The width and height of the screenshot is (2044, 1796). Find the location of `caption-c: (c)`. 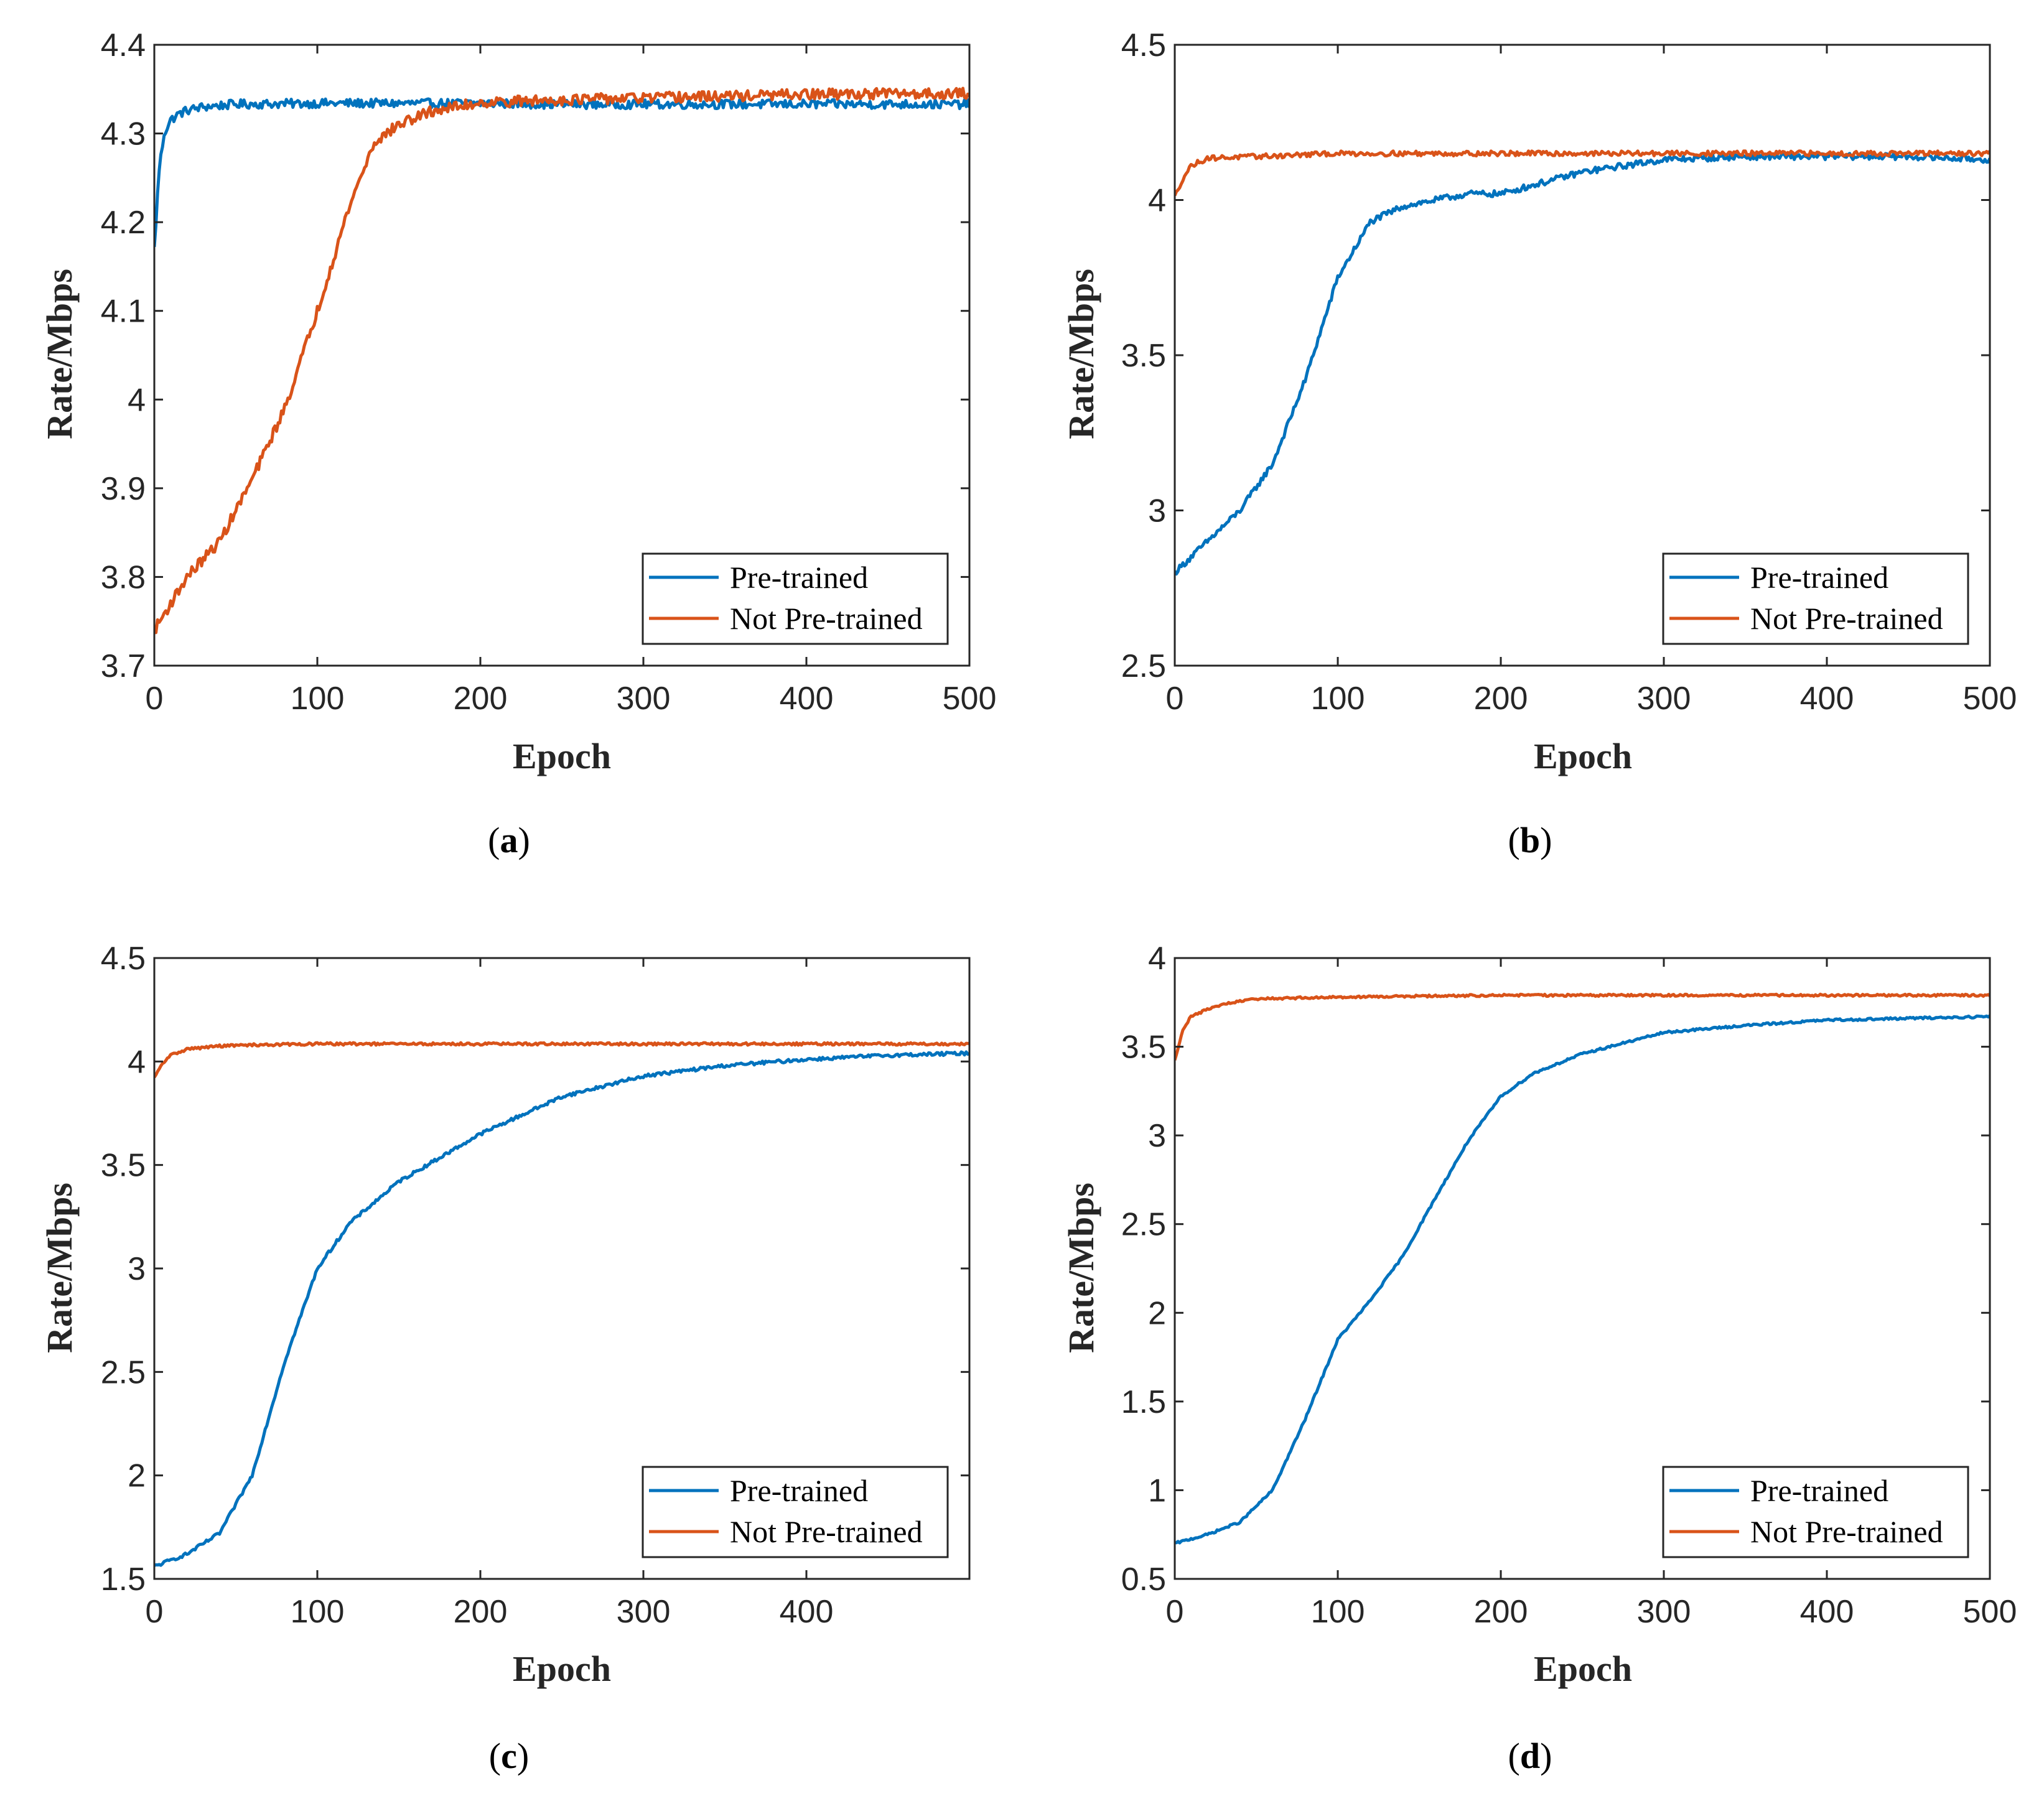

caption-c: (c) is located at coordinates (509, 1756).